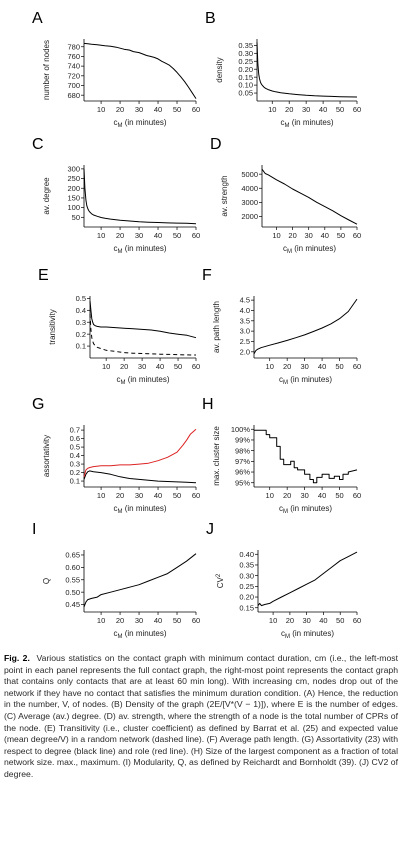 This screenshot has height=858, width=402. I want to click on x-axis-label-rest-a: (in minutes), so click(144, 122).